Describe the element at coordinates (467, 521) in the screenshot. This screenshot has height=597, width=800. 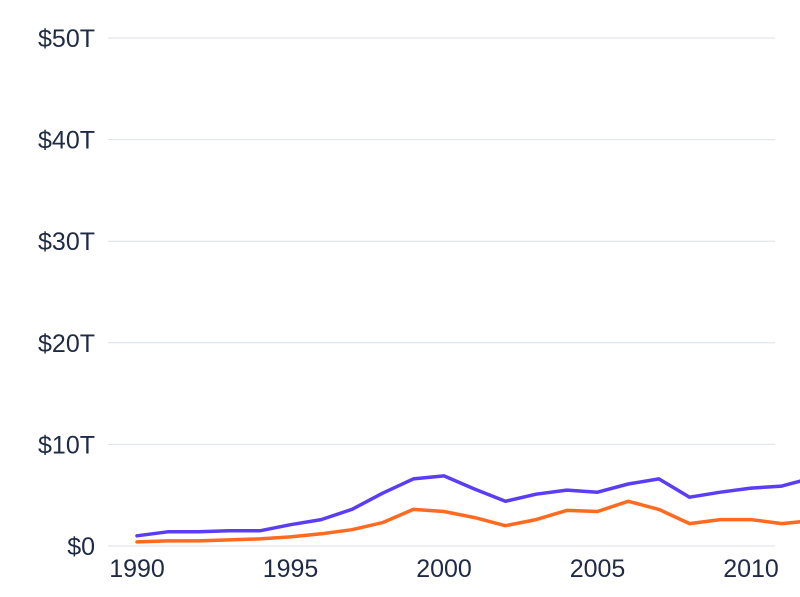
I see `series-line-eu` at that location.